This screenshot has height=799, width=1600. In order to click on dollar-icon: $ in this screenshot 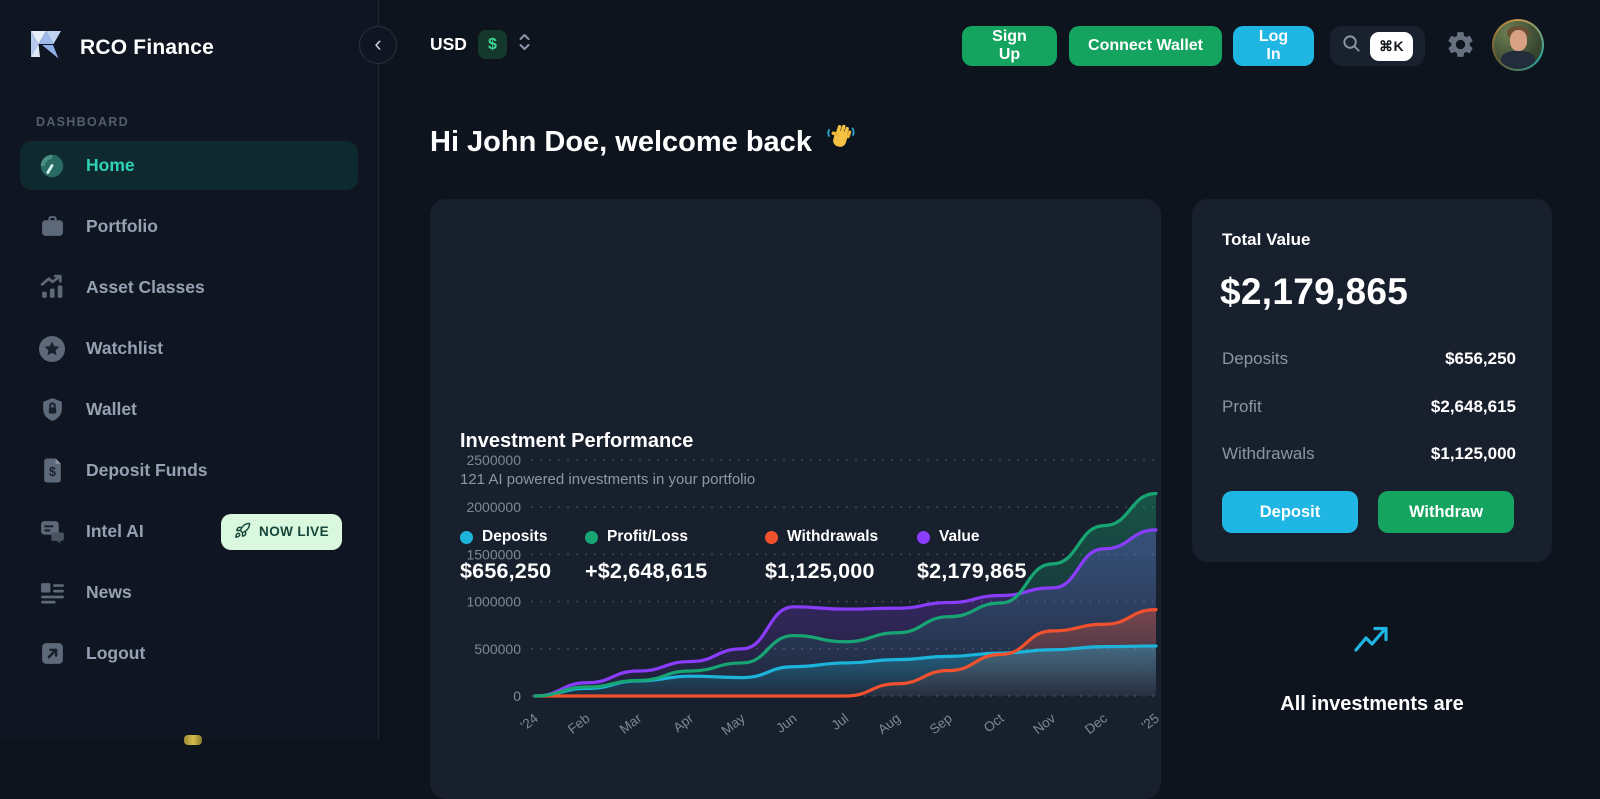, I will do `click(492, 44)`.